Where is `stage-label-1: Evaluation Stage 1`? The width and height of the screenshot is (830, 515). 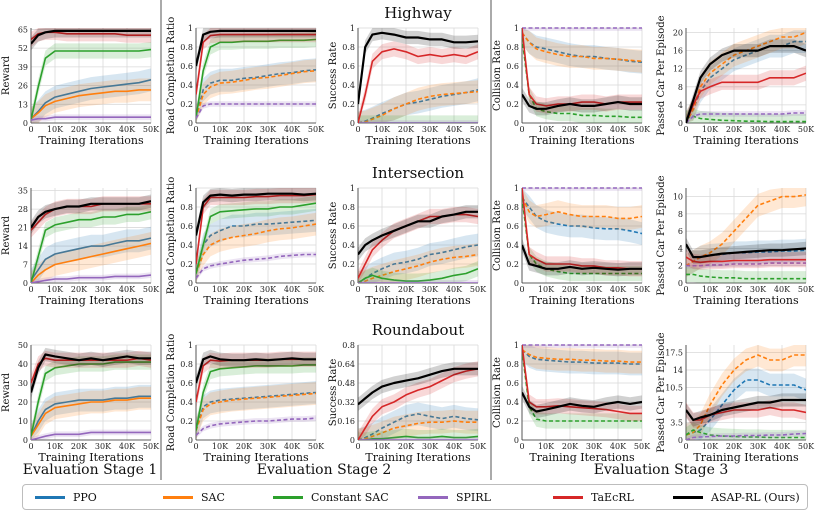 stage-label-1: Evaluation Stage 1 is located at coordinates (90, 470).